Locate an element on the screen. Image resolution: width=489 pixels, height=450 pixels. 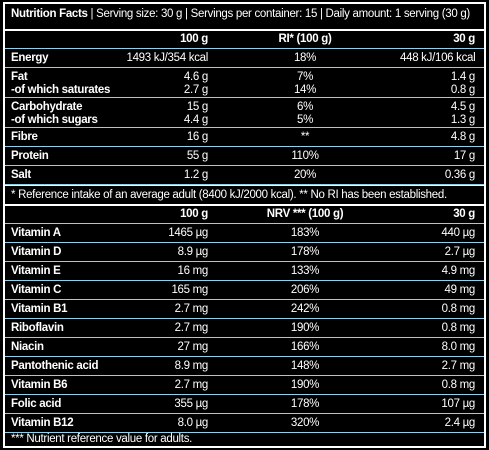
cell-value: ** is located at coordinates (305, 137).